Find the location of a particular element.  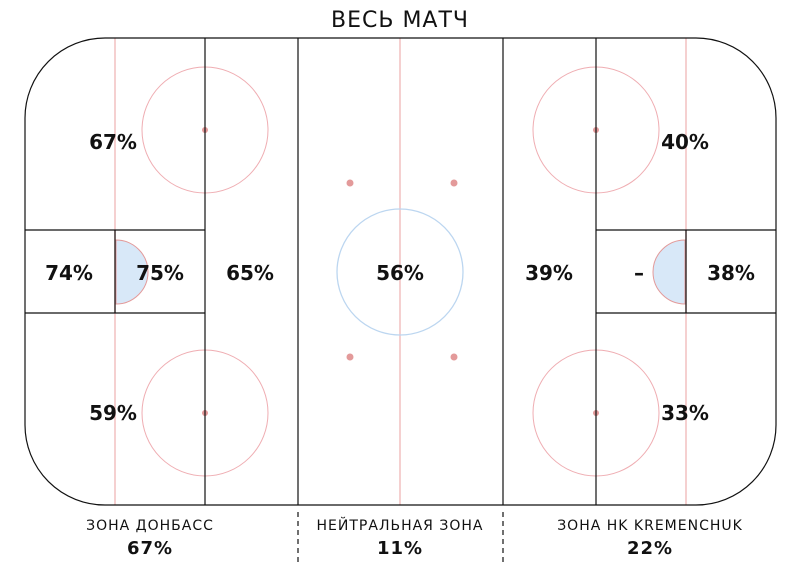

zone-label-neutral: НЕЙТРАЛЬНАЯ ЗОНА is located at coordinates (400, 525).